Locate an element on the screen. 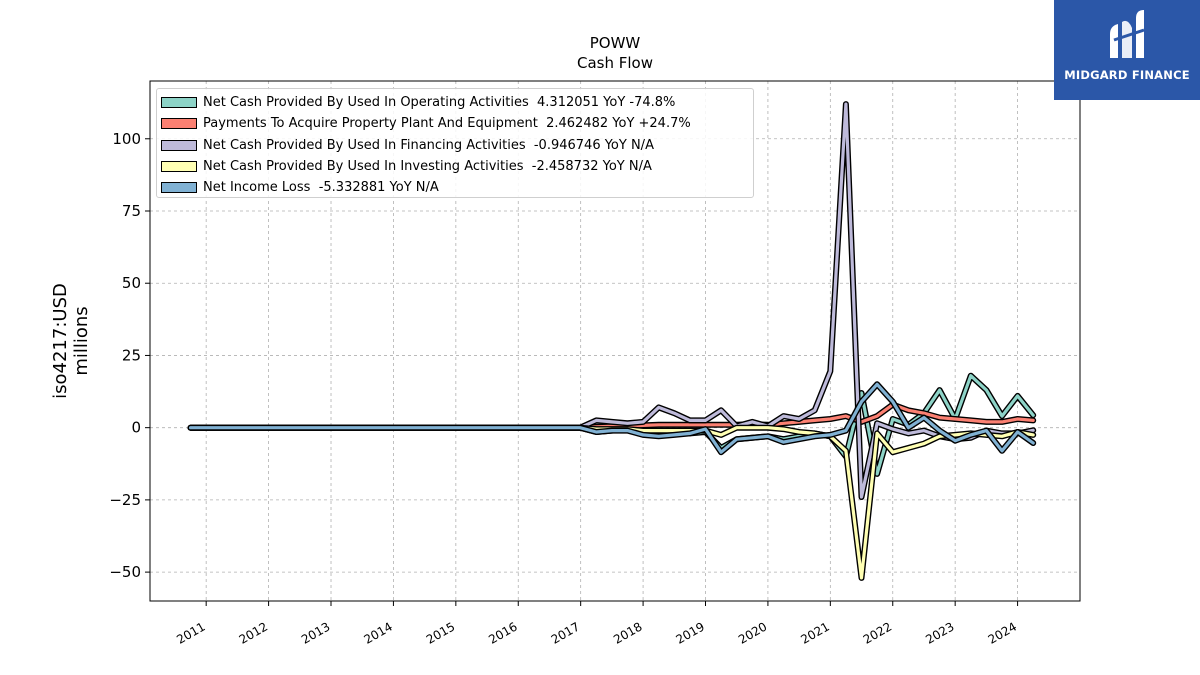 This screenshot has width=1200, height=675. x-tick-label: 2015 is located at coordinates (440, 632).